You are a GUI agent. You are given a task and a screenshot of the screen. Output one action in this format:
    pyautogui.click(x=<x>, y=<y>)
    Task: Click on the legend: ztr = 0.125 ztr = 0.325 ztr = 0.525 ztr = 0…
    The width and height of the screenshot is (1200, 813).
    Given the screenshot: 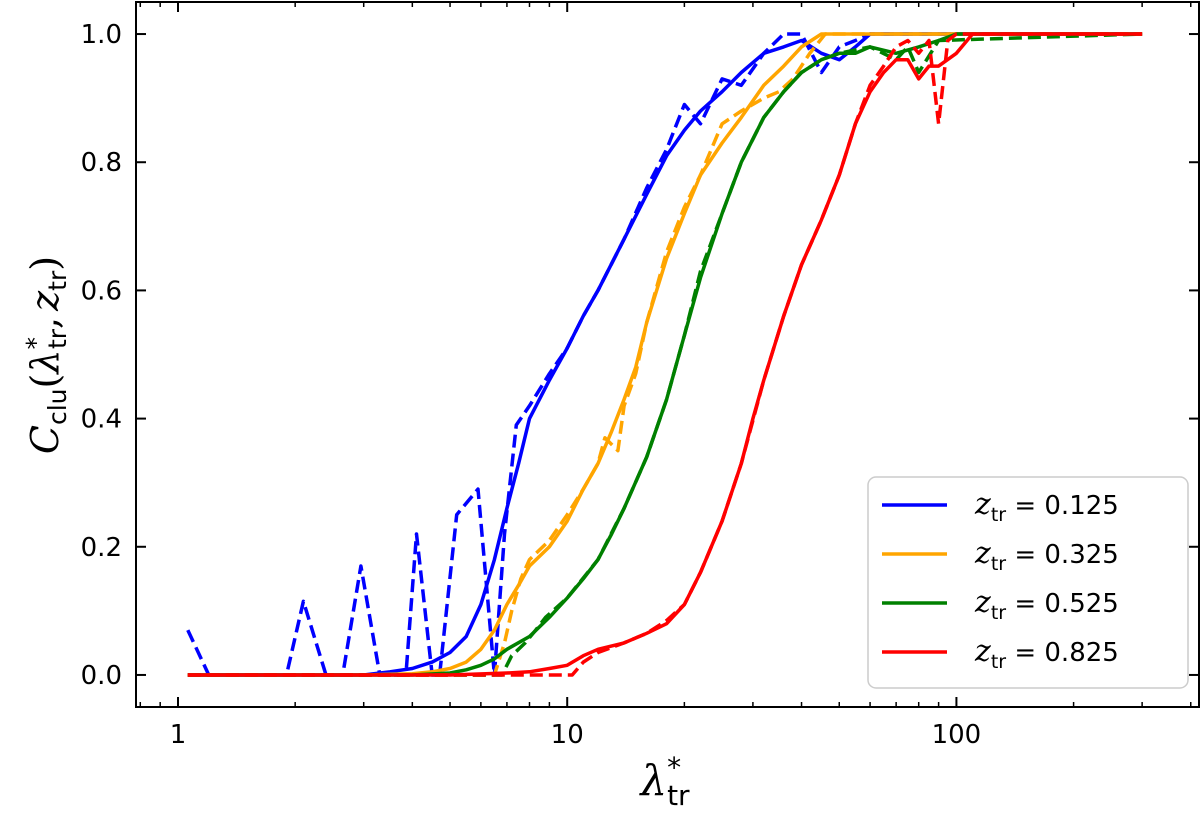 What is the action you would take?
    pyautogui.click(x=1028, y=582)
    